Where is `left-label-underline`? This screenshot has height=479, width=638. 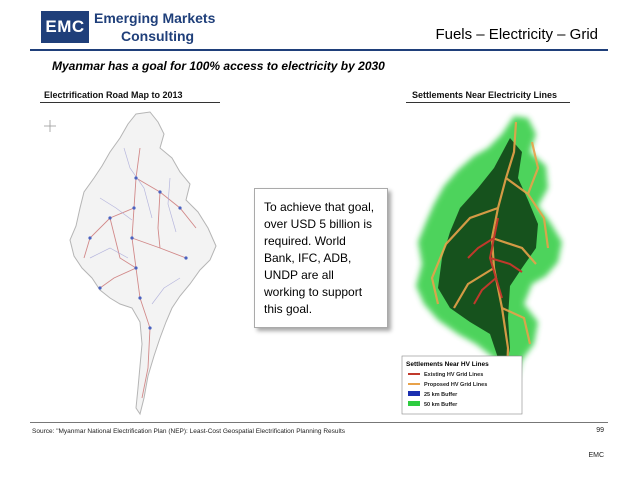
left-label-underline is located at coordinates (130, 102).